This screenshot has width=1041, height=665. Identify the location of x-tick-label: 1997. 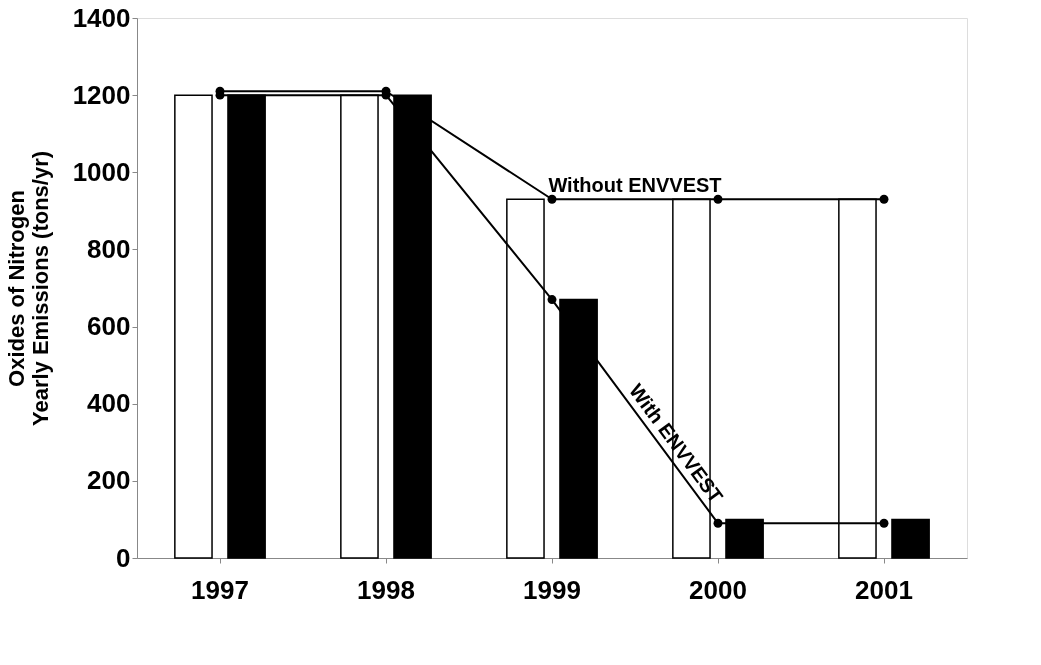
(220, 589).